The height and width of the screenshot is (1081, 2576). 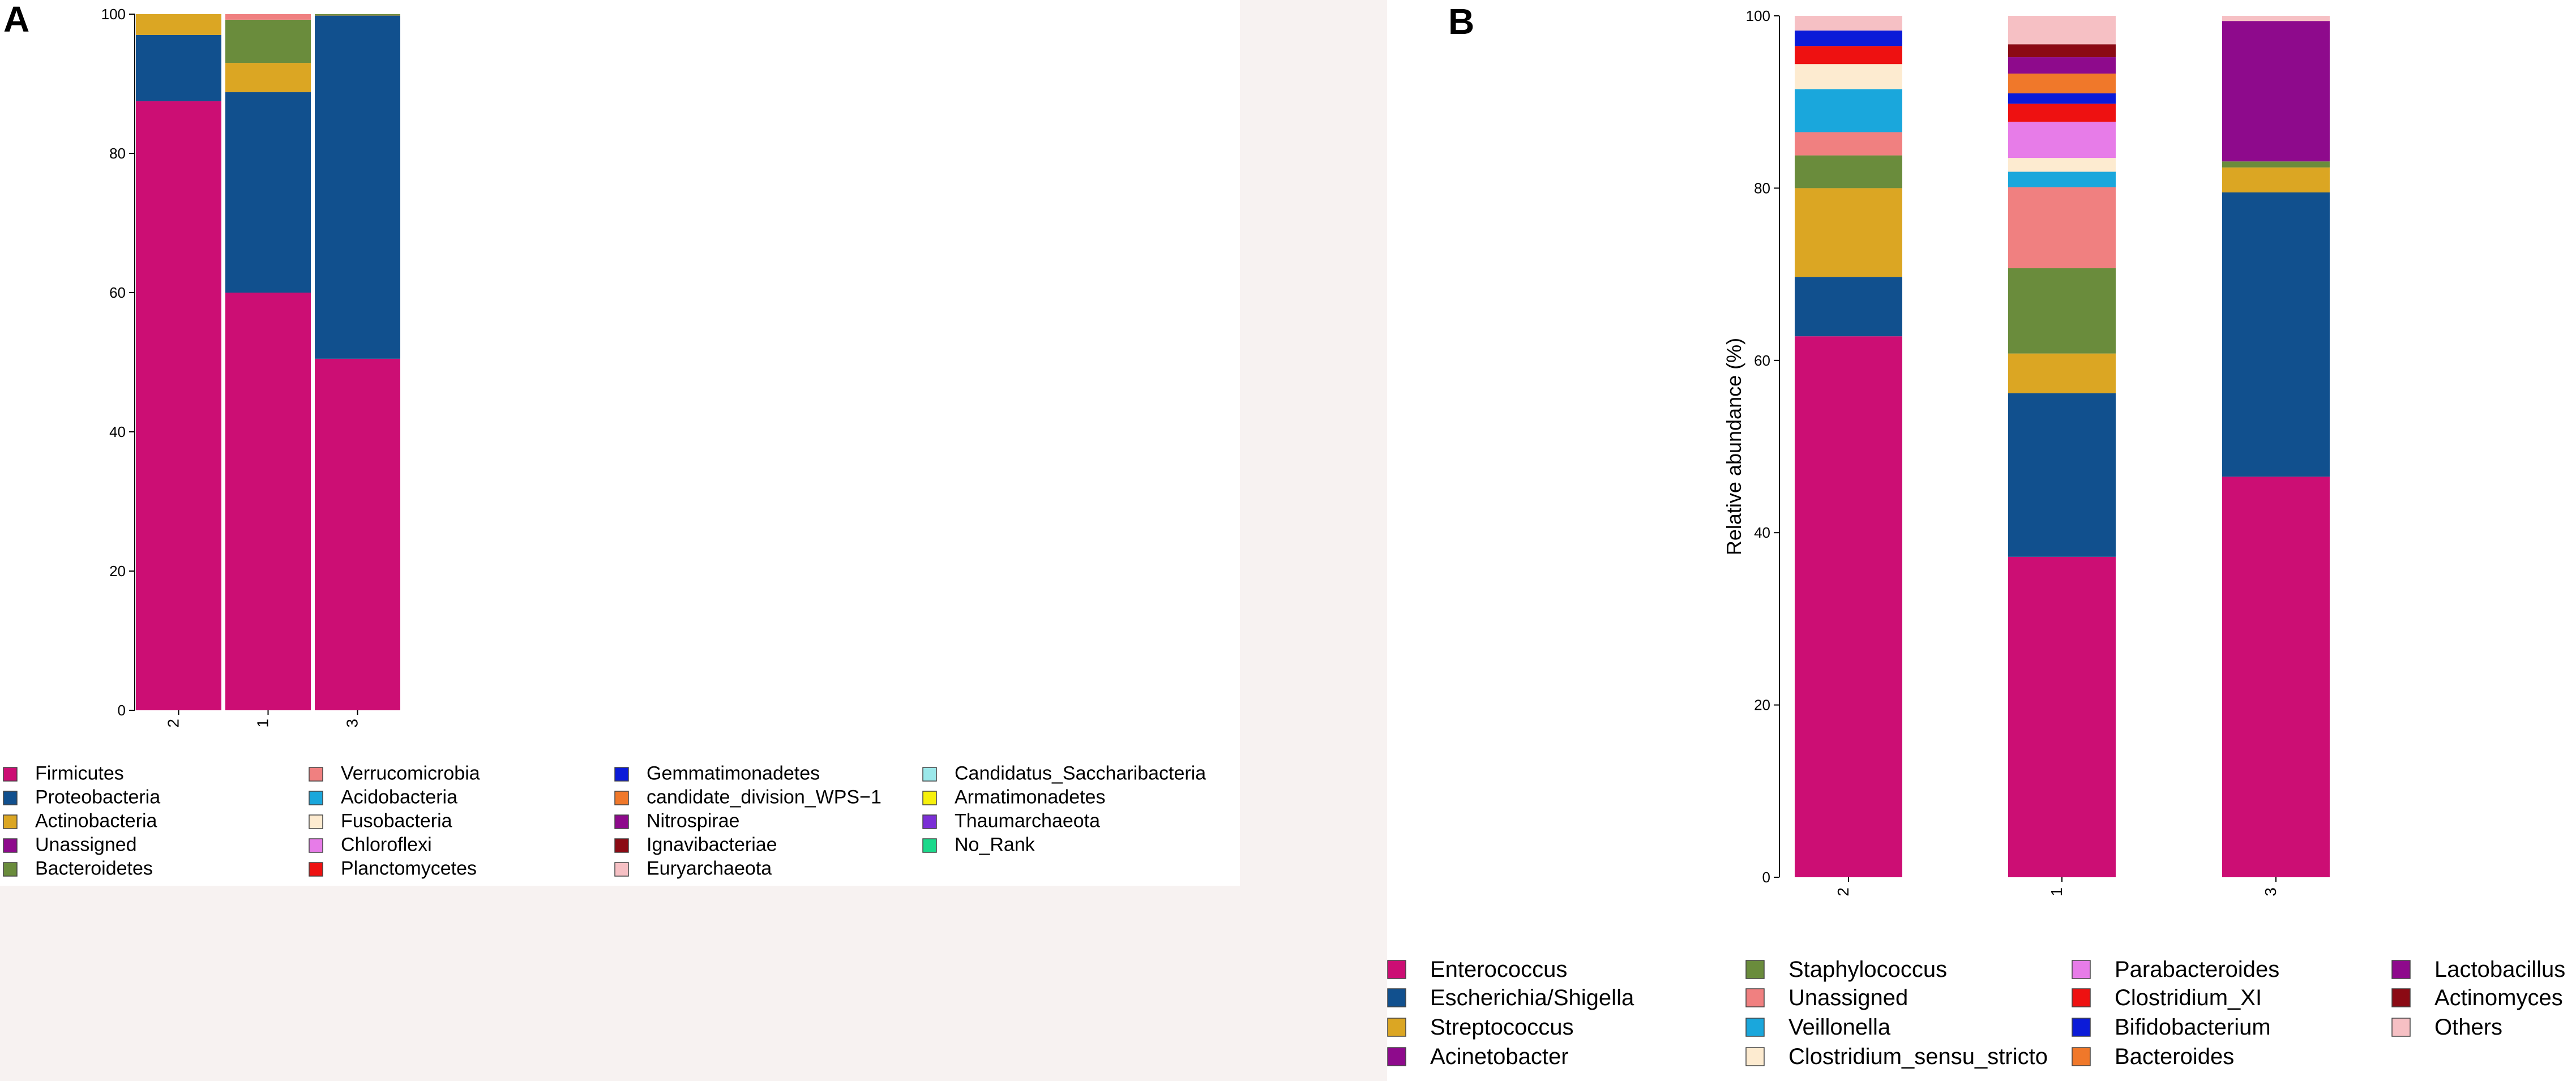 I want to click on panel-a-legend-label: Actinobacteria, so click(x=96, y=821).